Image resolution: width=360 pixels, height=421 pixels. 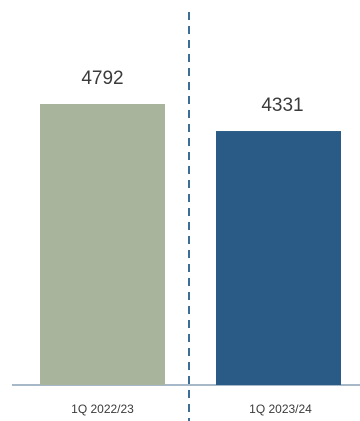 I want to click on data-label-1q-2023-24: 4331, so click(x=282, y=105).